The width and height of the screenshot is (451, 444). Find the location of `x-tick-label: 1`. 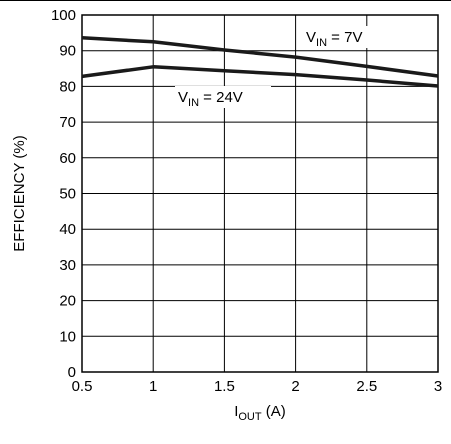

x-tick-label: 1 is located at coordinates (153, 386).